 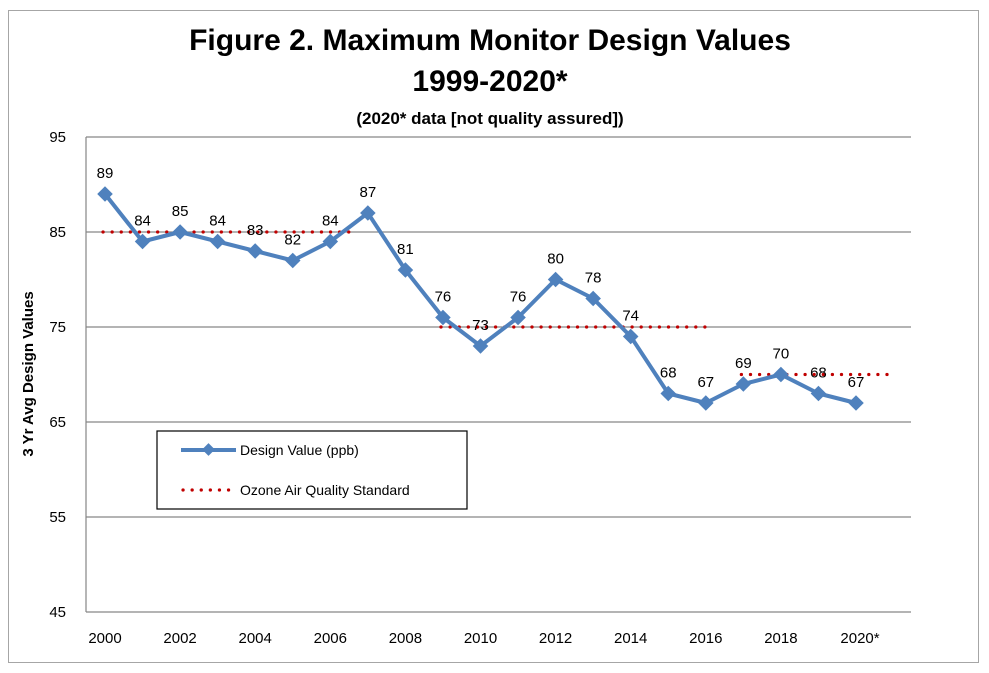 I want to click on y-tick-label: 45, so click(x=57, y=612).